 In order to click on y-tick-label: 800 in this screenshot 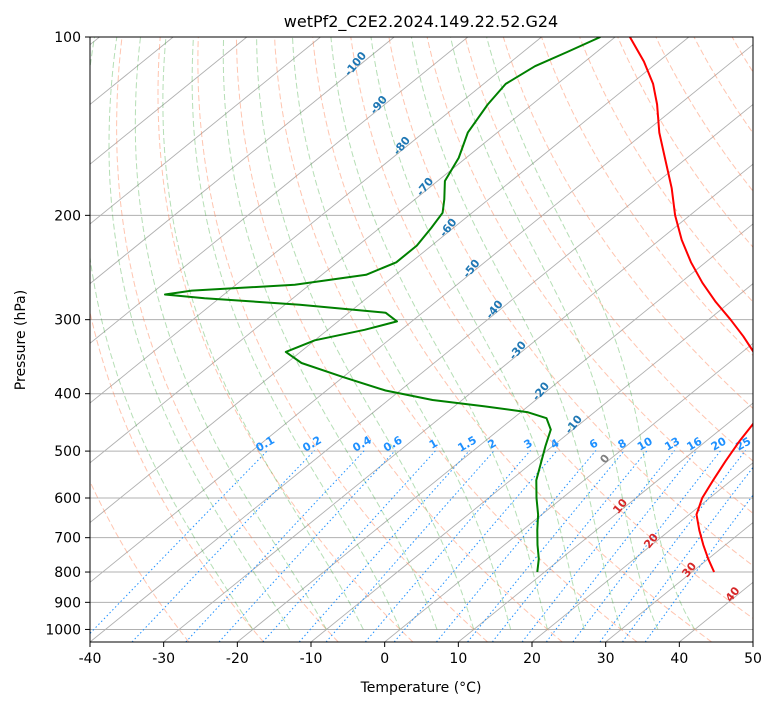, I will do `click(67, 573)`.